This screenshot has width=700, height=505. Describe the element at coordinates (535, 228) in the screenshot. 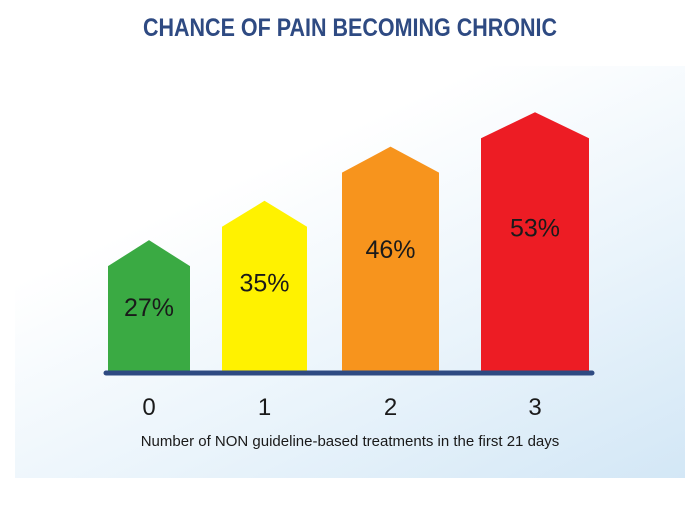

I see `value-label-3: 53%` at that location.